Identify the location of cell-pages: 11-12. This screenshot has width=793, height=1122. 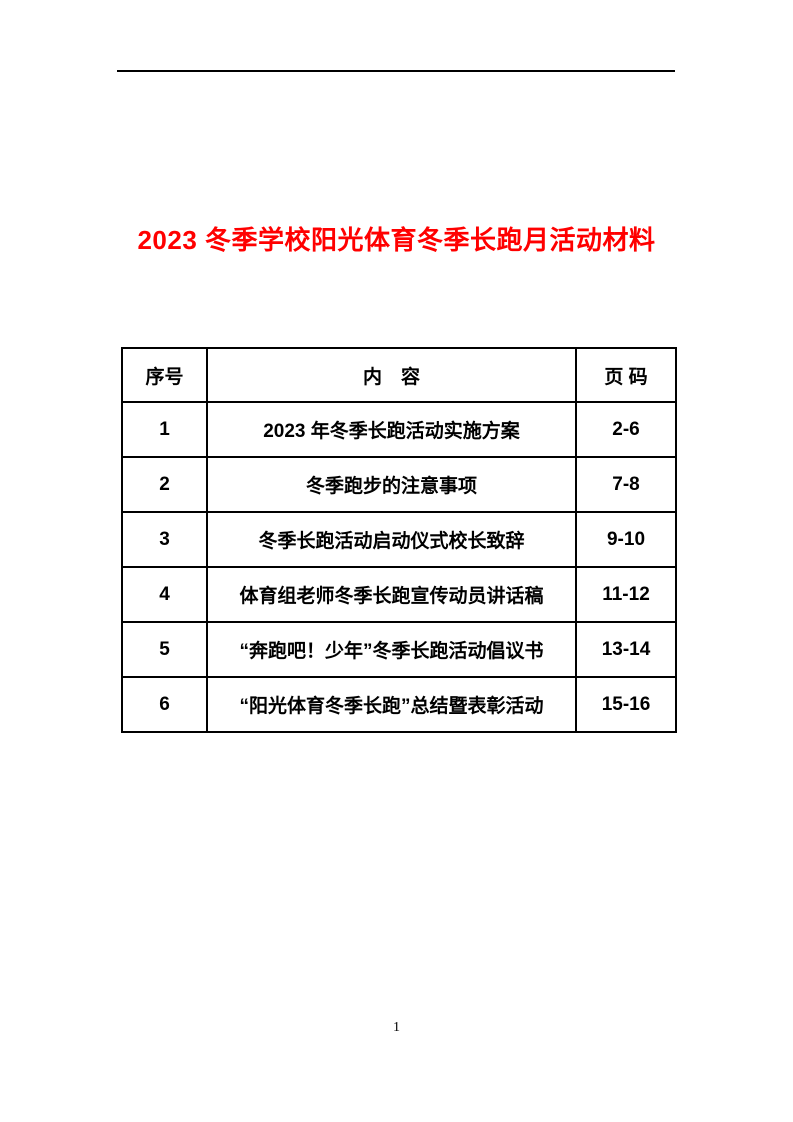
(626, 594).